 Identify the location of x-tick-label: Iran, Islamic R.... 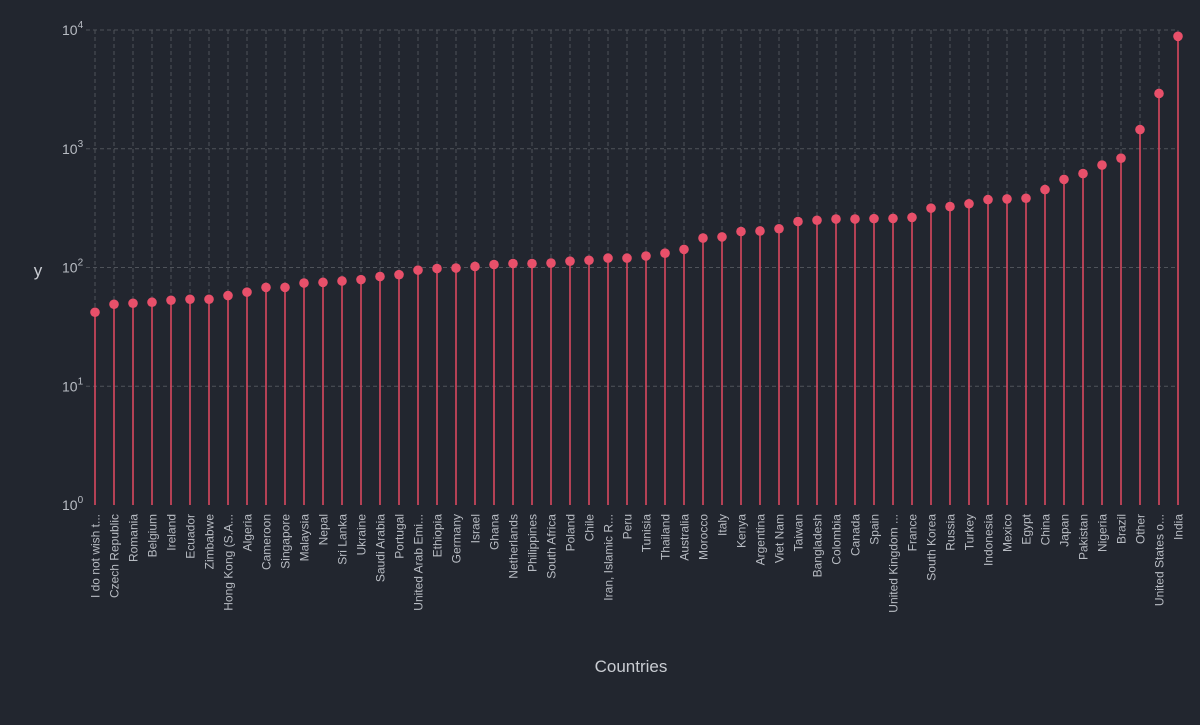
(609, 557).